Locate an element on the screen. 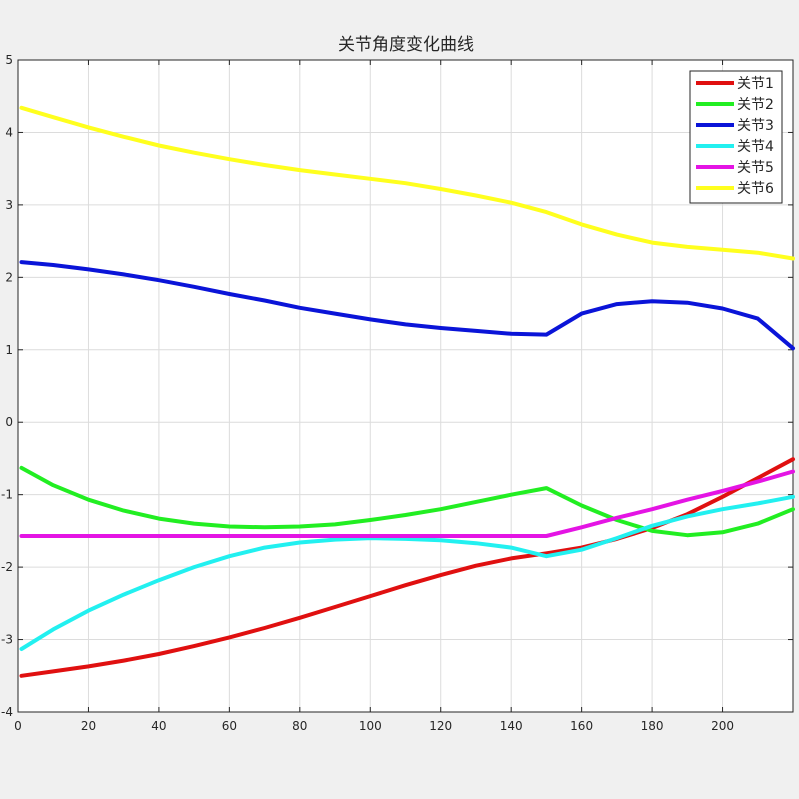  legend-box is located at coordinates (736, 137).